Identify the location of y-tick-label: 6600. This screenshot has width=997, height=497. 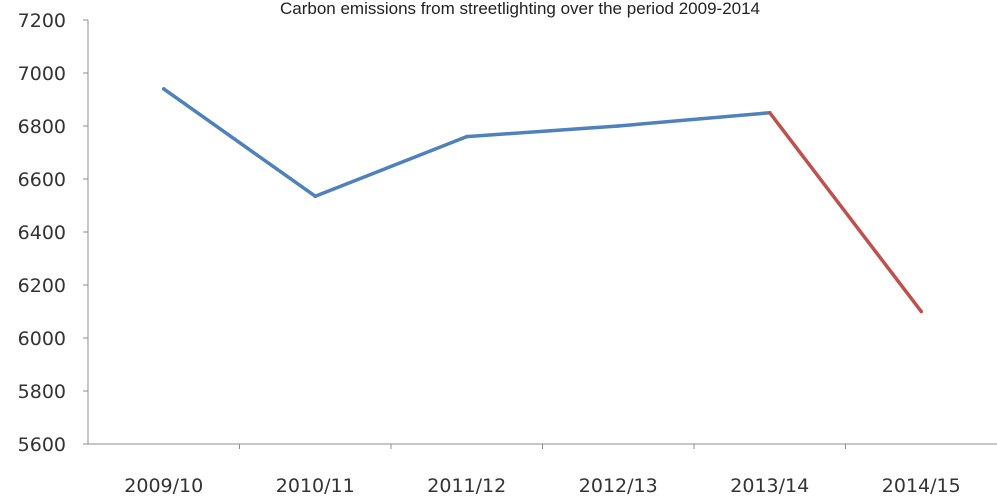
(42, 180).